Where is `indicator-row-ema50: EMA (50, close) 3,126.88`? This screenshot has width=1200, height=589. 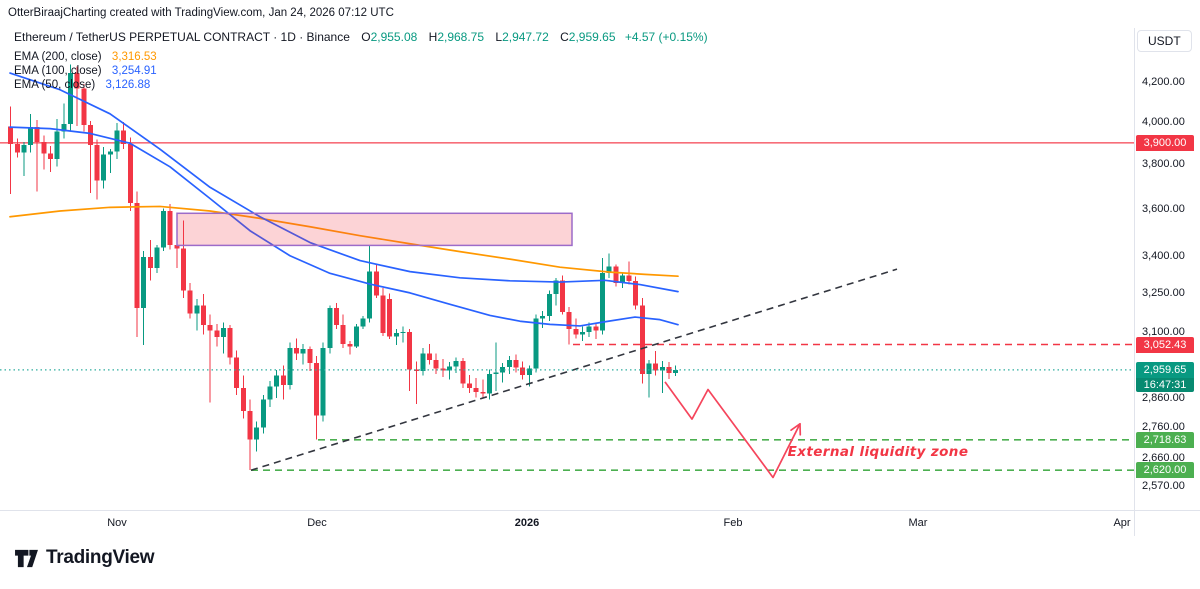 indicator-row-ema50: EMA (50, close) 3,126.88 is located at coordinates (361, 84).